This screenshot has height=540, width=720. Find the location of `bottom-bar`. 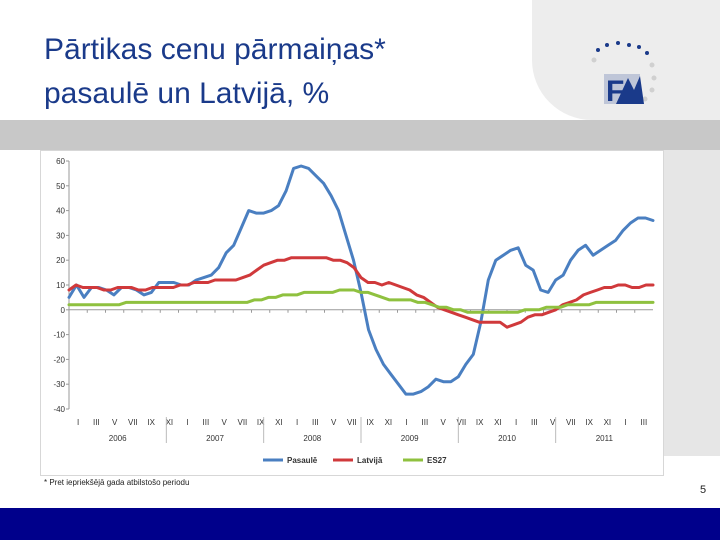

bottom-bar is located at coordinates (360, 524).